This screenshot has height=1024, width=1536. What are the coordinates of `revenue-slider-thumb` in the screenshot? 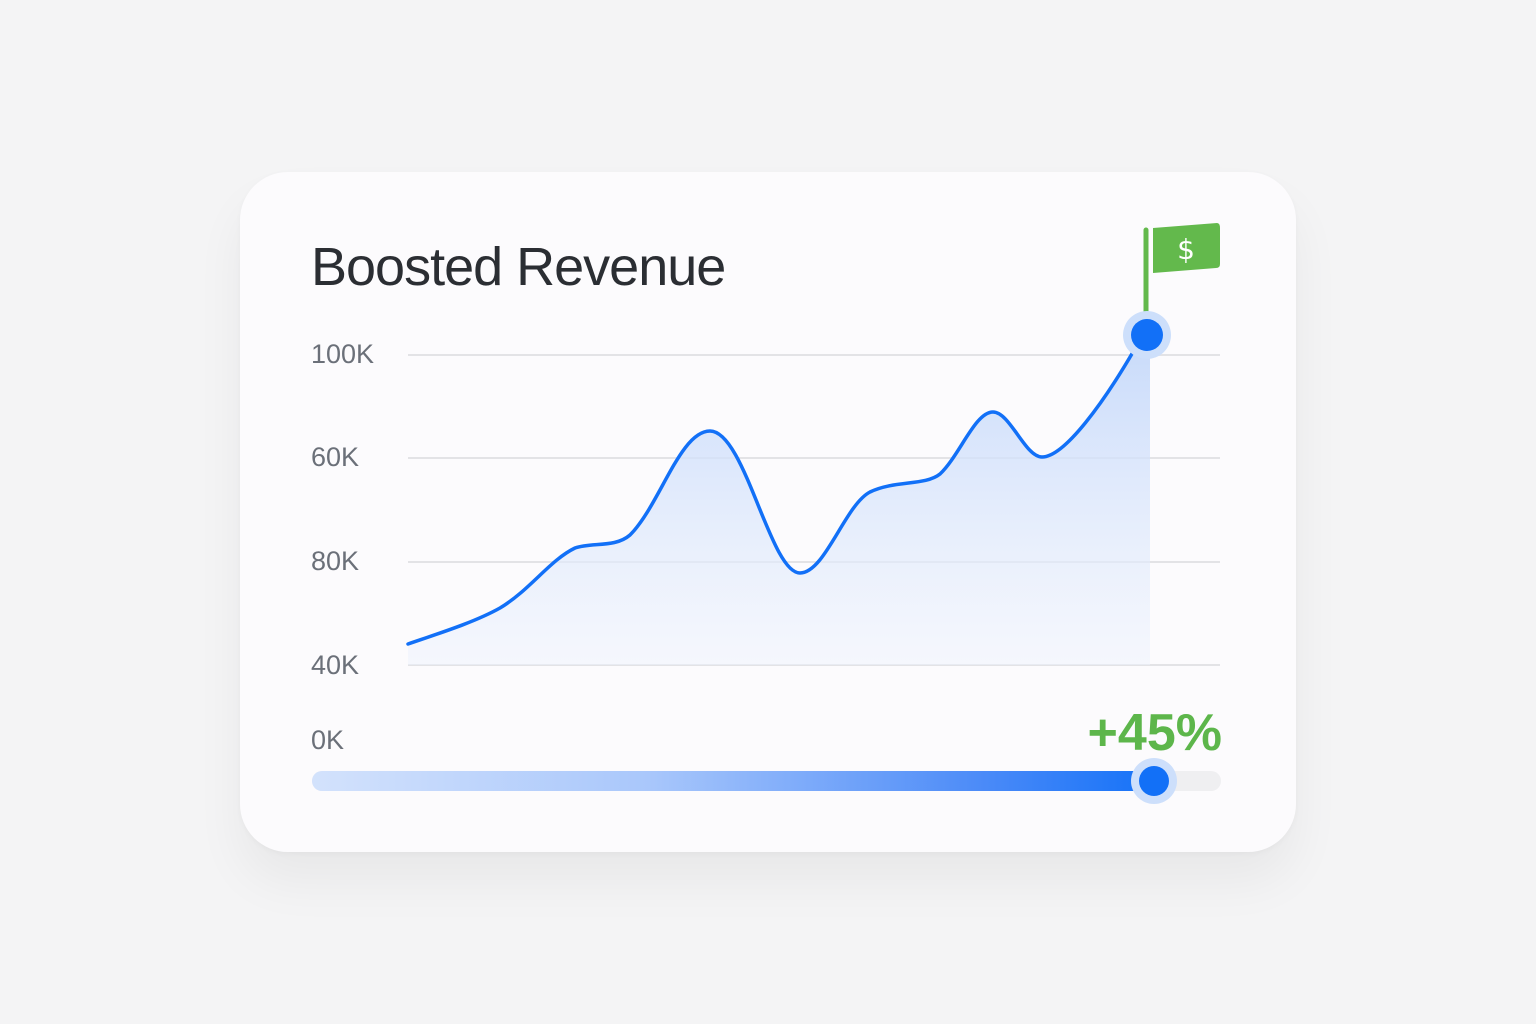 It's located at (1154, 781).